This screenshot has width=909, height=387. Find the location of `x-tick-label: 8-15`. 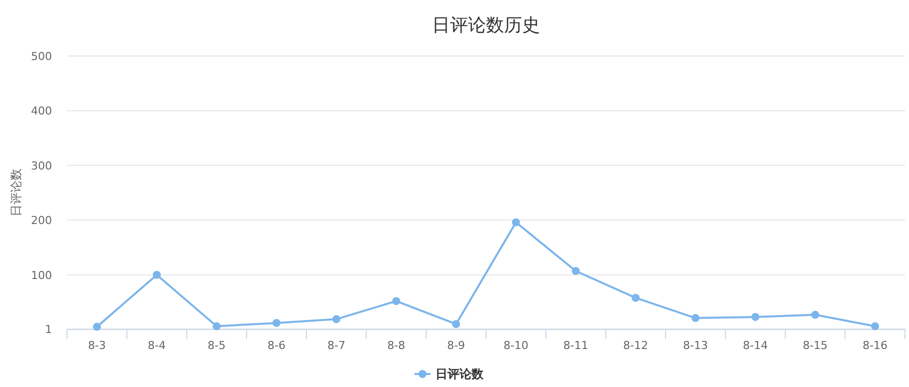

x-tick-label: 8-15 is located at coordinates (815, 345).